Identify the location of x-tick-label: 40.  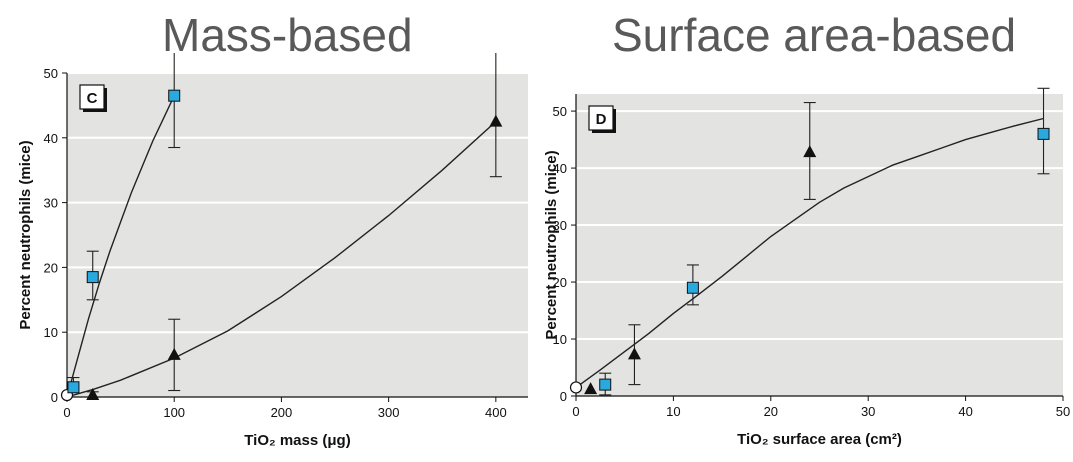
(965, 411).